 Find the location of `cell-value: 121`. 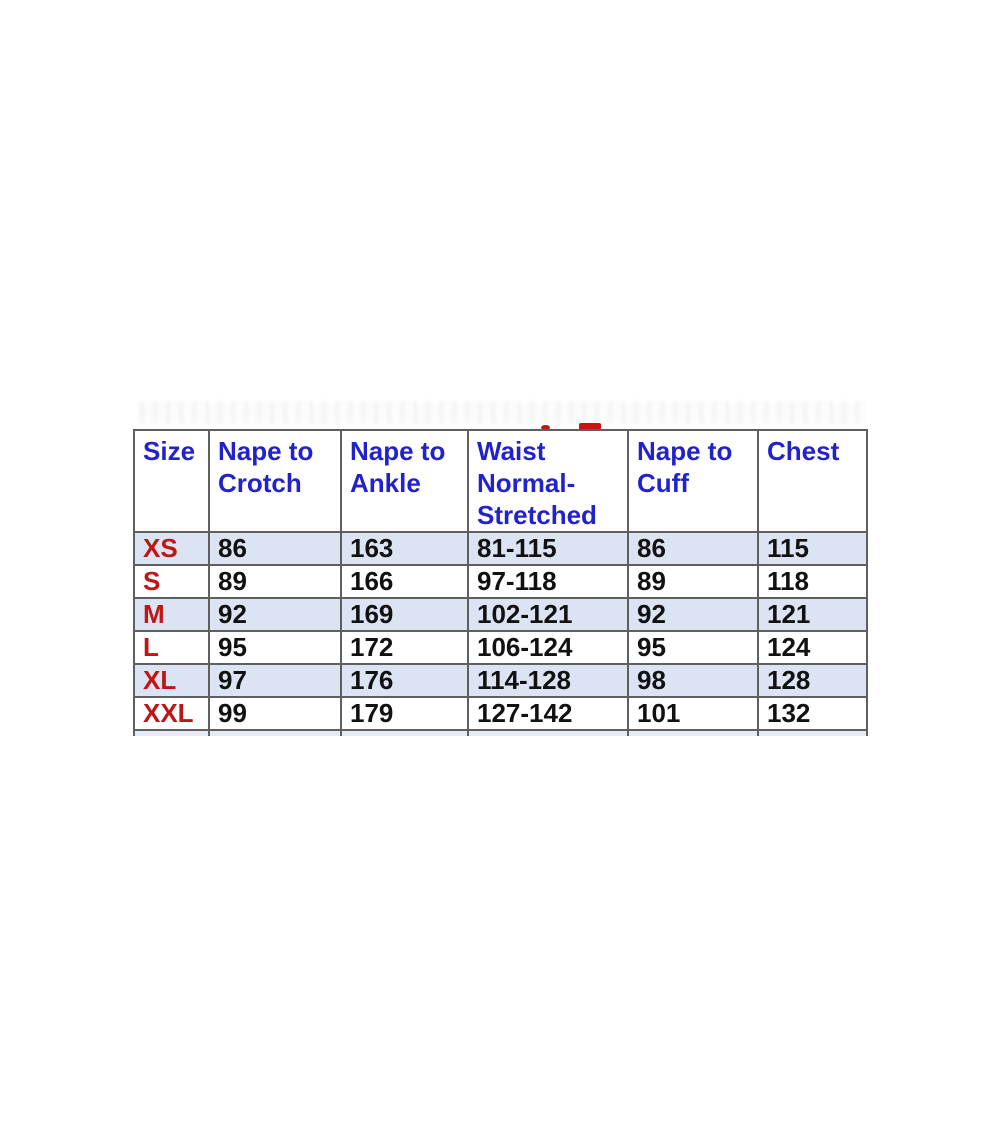

cell-value: 121 is located at coordinates (812, 614).